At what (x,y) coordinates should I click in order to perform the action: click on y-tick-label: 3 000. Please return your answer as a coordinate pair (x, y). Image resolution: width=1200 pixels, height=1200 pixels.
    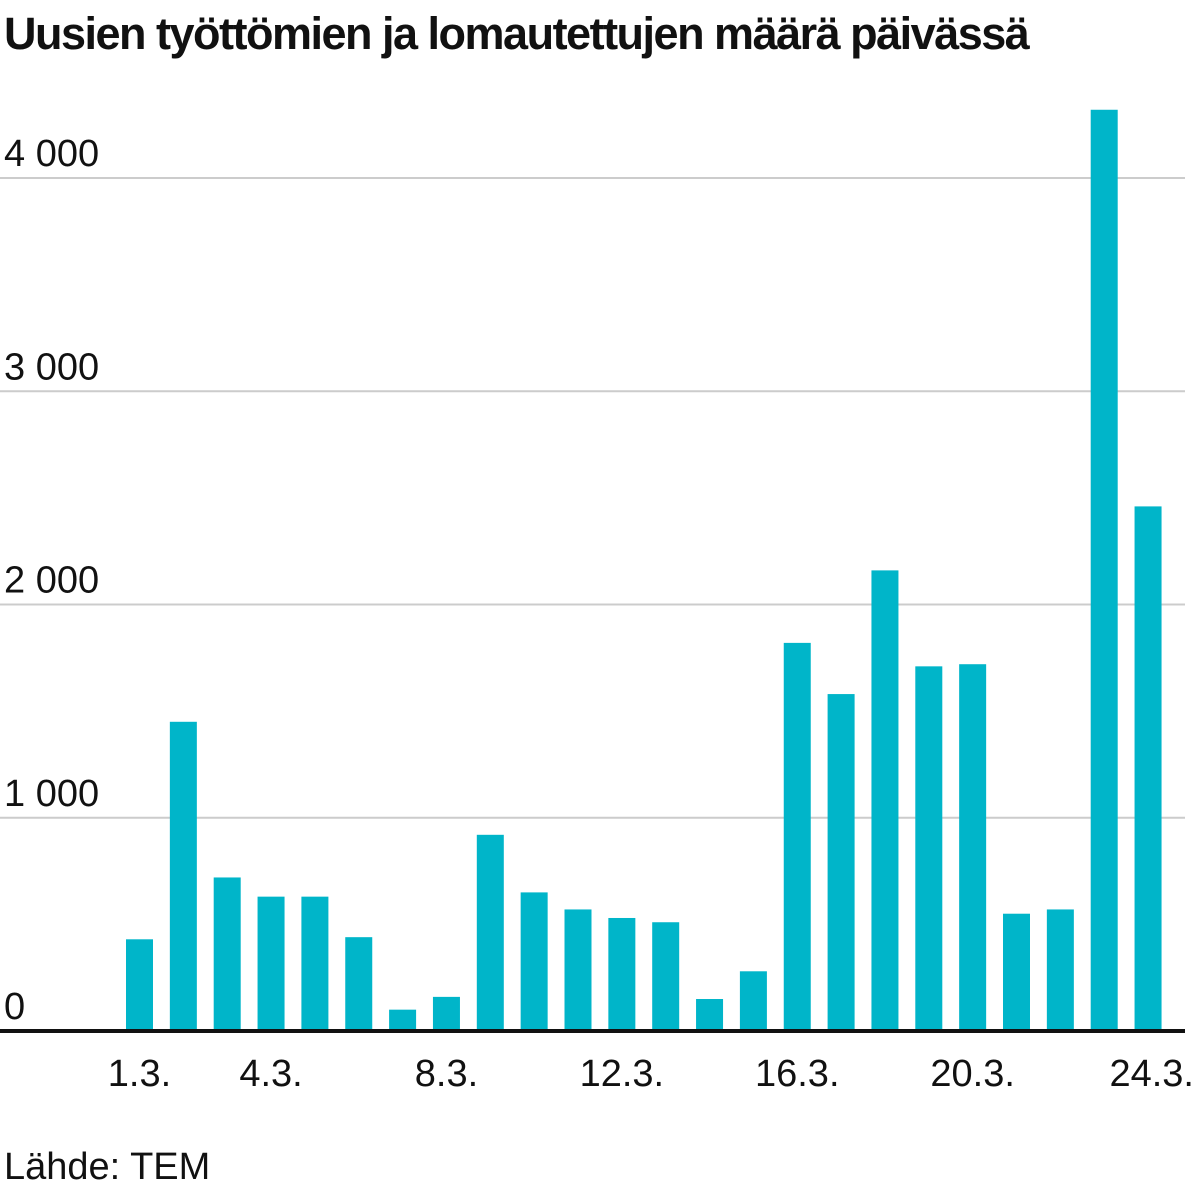
    Looking at the image, I should click on (51, 367).